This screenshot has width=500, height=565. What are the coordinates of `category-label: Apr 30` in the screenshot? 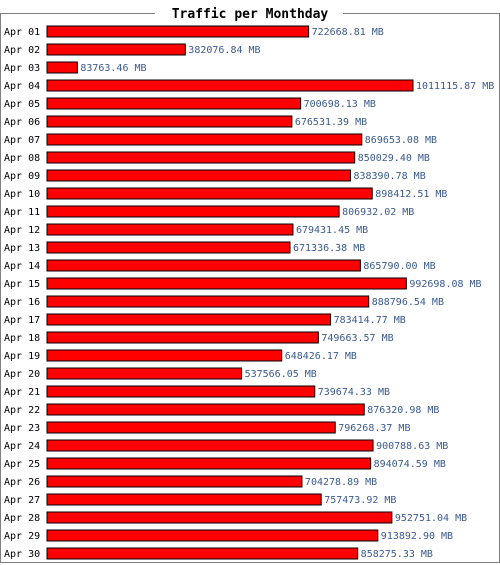 It's located at (22, 554).